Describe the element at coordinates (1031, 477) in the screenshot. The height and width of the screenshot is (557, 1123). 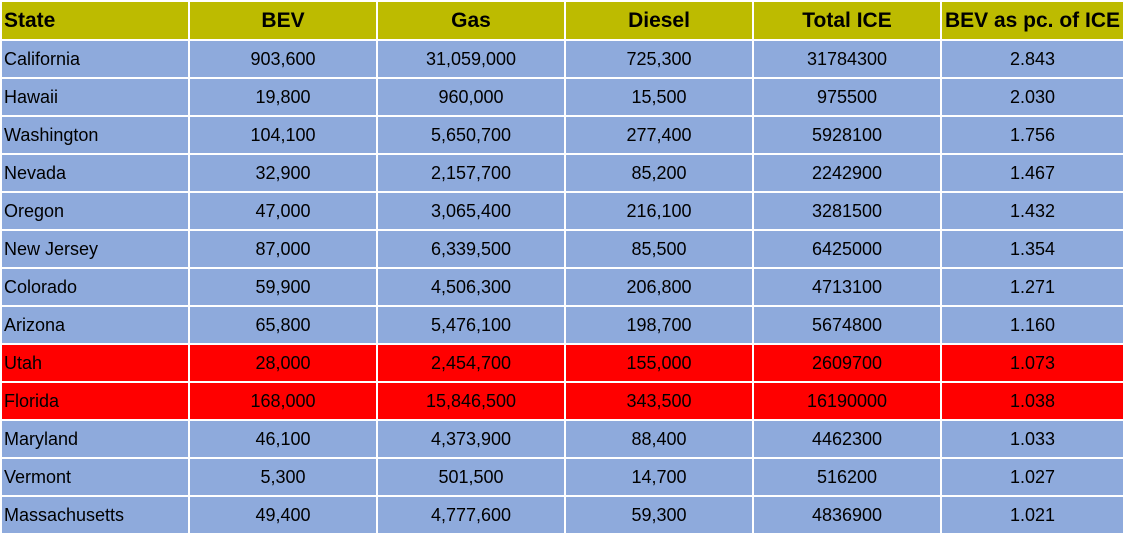
I see `cell-bev-pct-of-ice: 1.027` at that location.